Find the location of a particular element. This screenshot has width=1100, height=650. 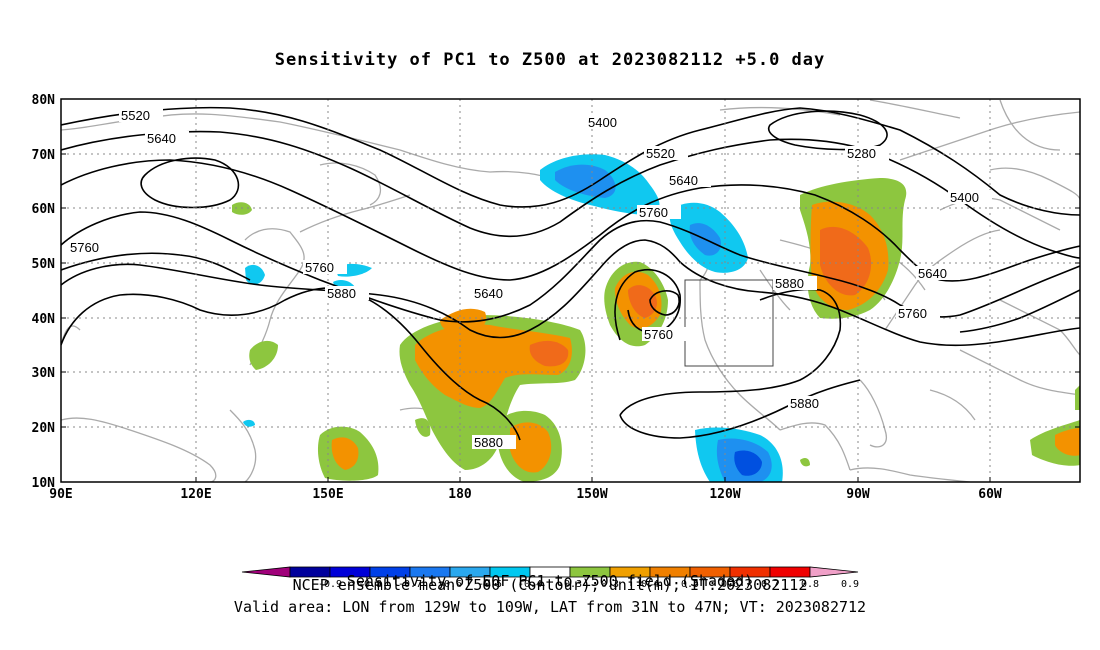

lon-label: 150E is located at coordinates (327, 494).